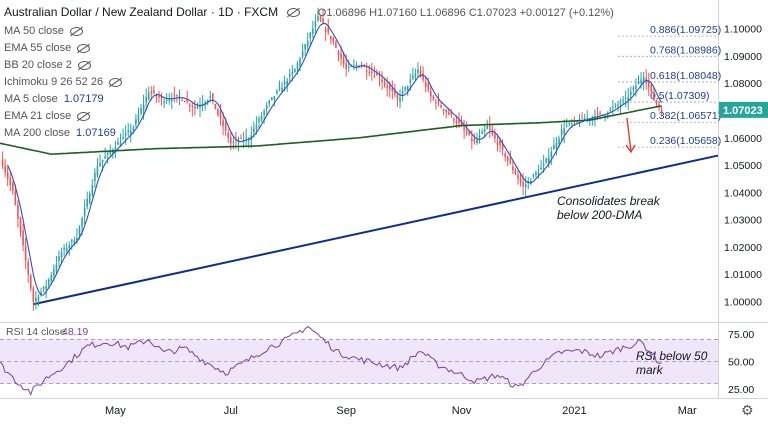  I want to click on legend-item: EMA 55 close, so click(47, 48).